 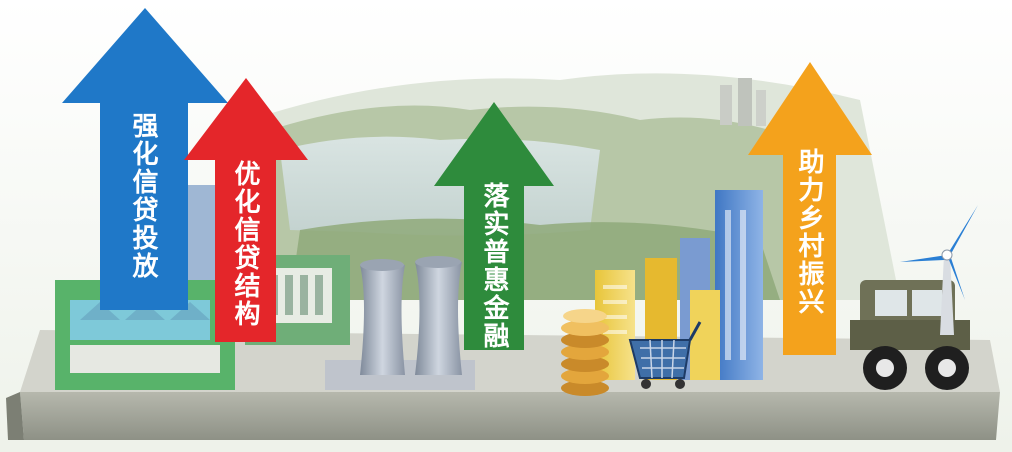 I want to click on arrow-credit-lending, so click(x=145, y=159).